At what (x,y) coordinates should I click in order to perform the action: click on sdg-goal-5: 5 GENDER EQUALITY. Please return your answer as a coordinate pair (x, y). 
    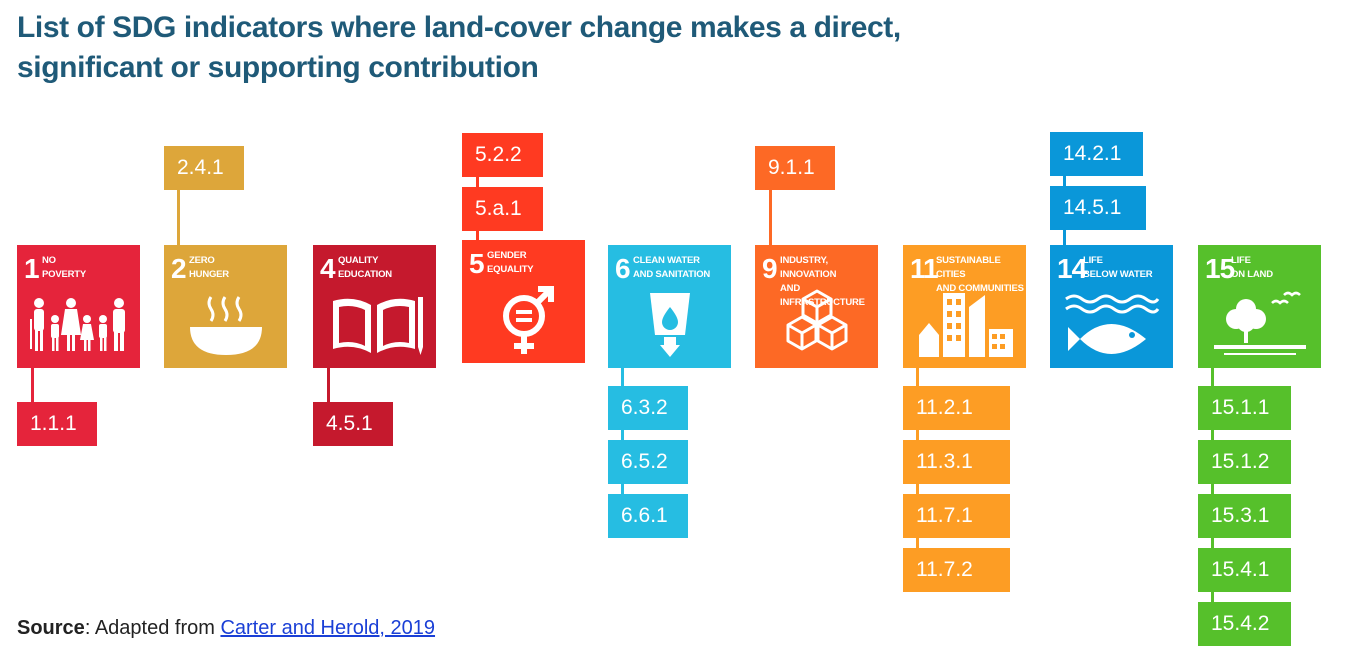
    Looking at the image, I should click on (523, 301).